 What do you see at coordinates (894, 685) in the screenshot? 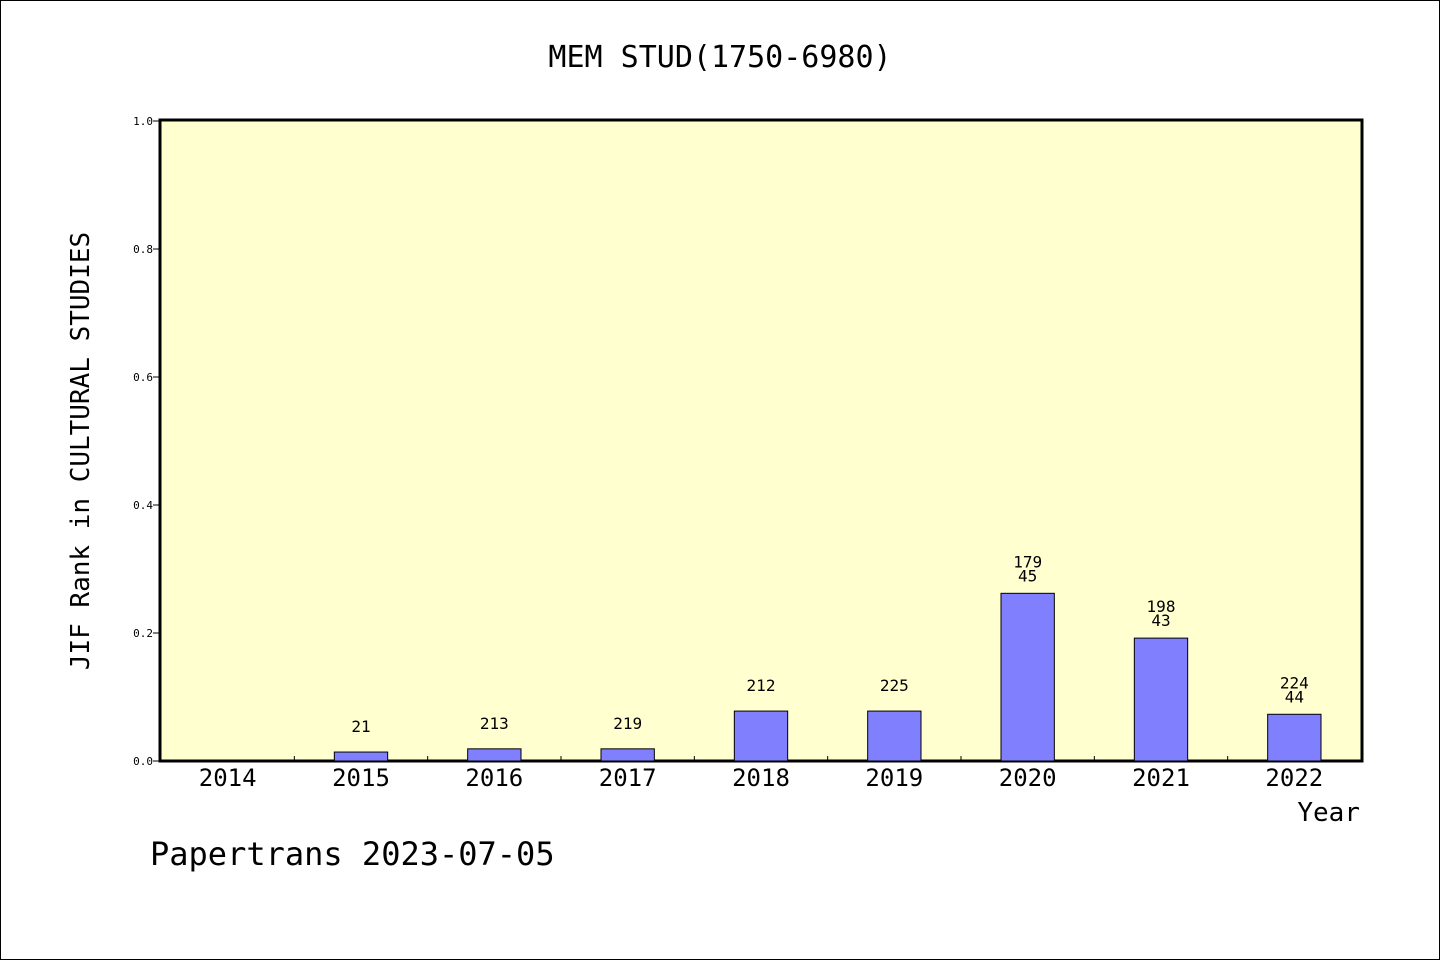
I see `bar-label-top: 225` at bounding box center [894, 685].